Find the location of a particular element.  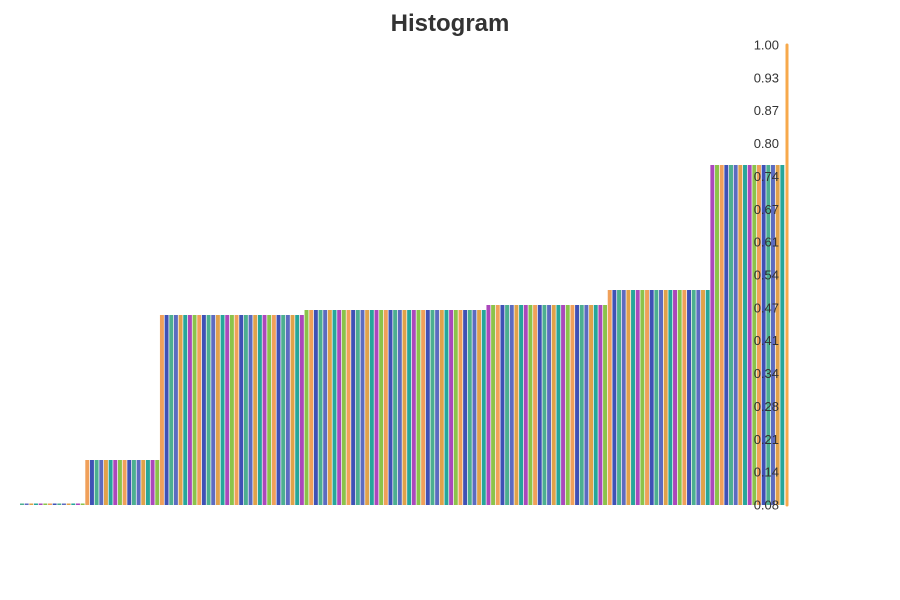

y-tick-label: 0.28 is located at coordinates (766, 406).